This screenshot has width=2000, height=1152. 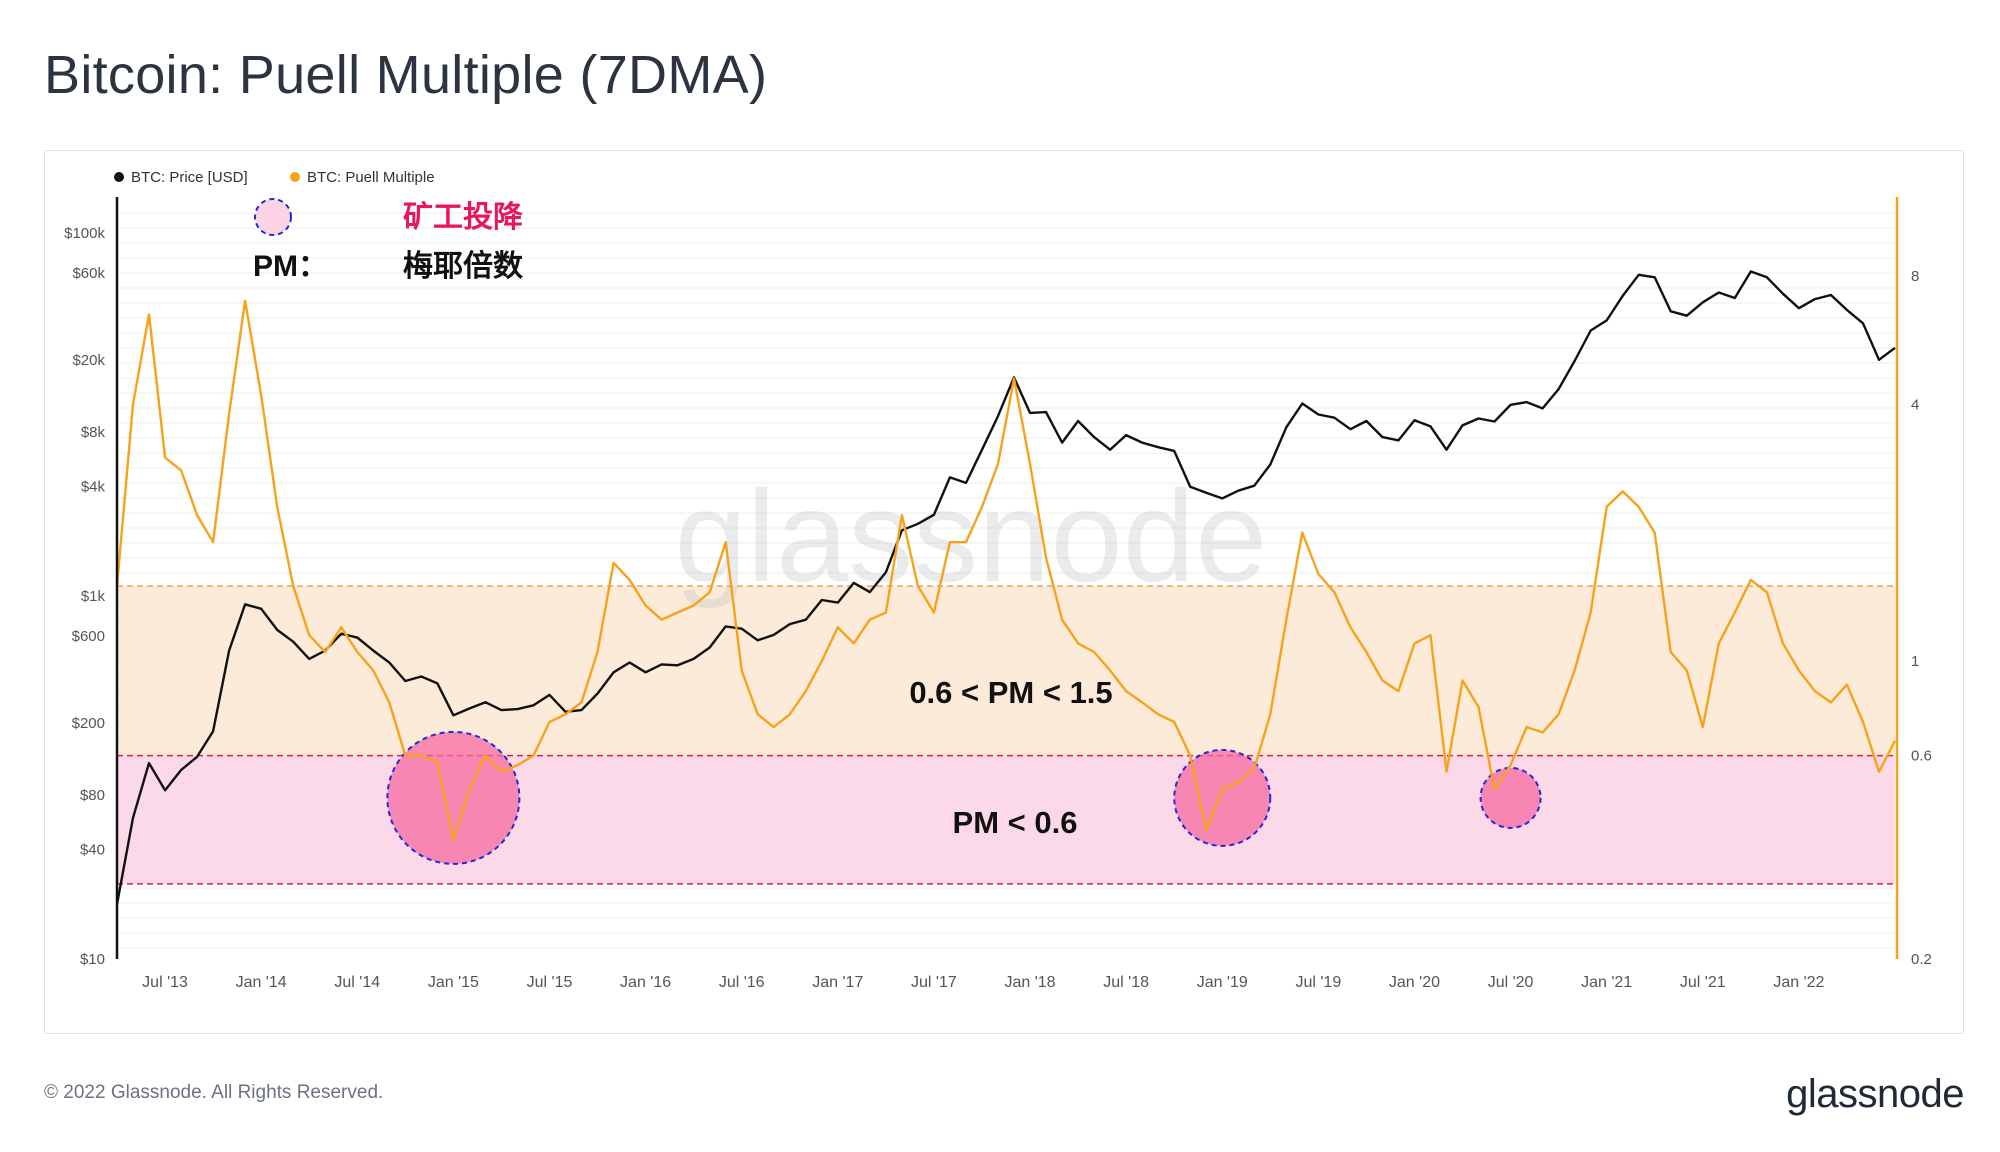 I want to click on footer-copyright: © 2022 Glassnode. All Rights Reserved., so click(x=214, y=1092).